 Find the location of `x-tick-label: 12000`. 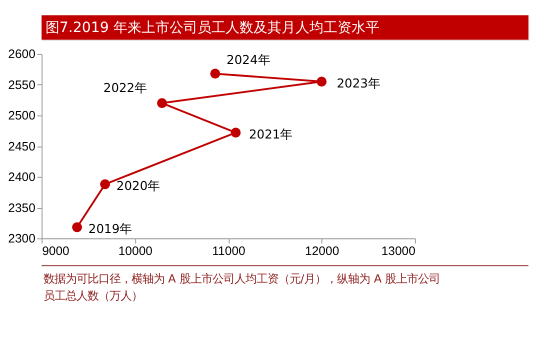

x-tick-label: 12000 is located at coordinates (322, 251).